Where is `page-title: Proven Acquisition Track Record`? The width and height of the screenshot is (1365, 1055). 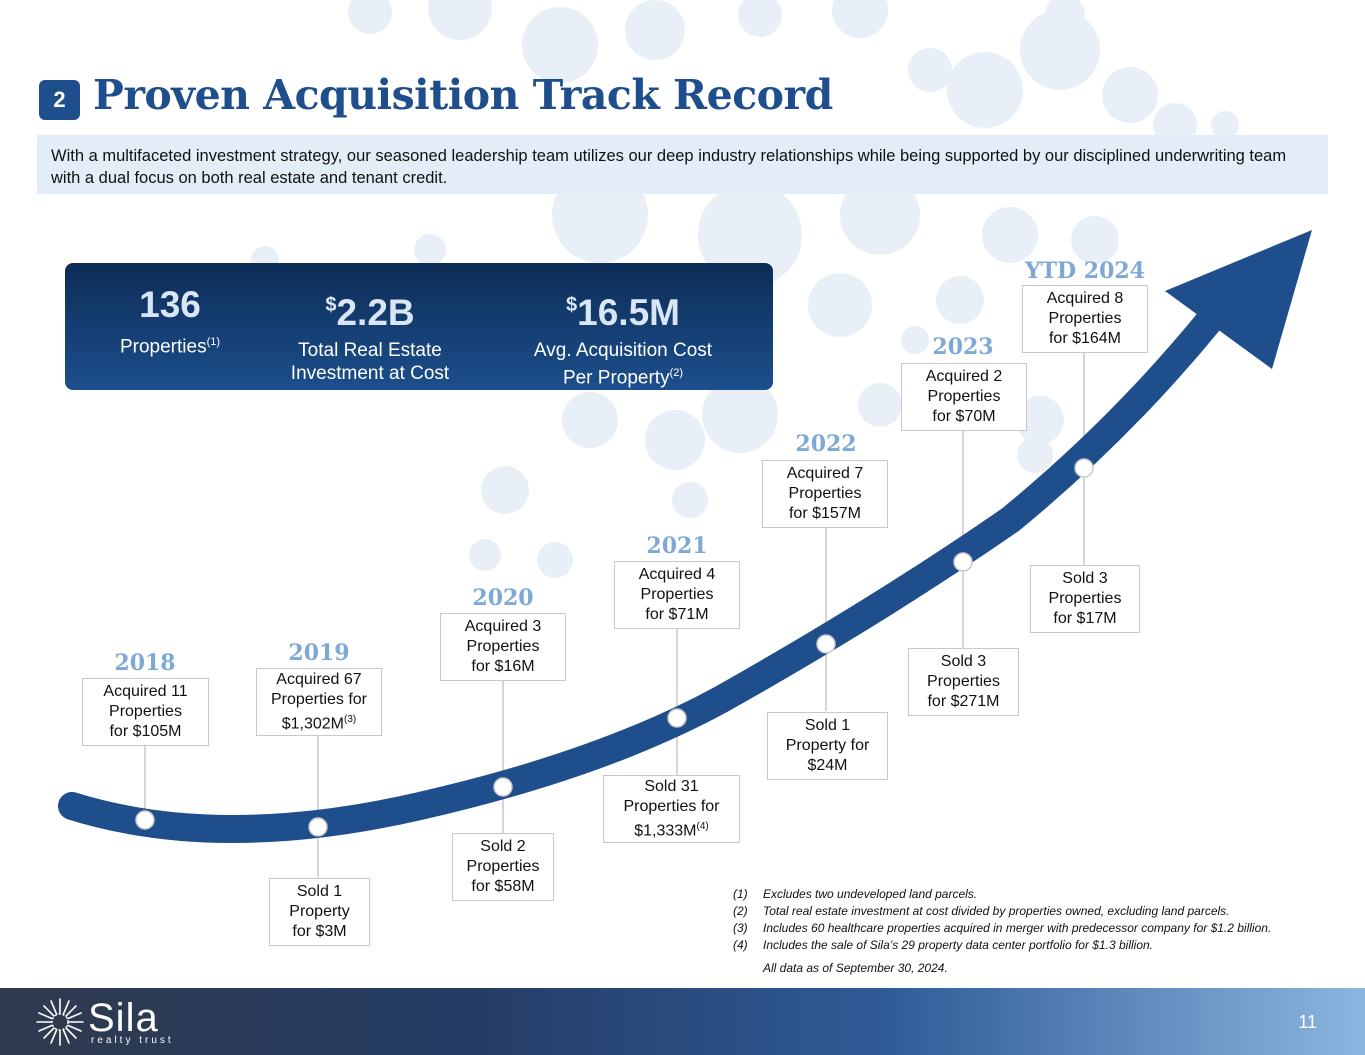
page-title: Proven Acquisition Track Record is located at coordinates (463, 95).